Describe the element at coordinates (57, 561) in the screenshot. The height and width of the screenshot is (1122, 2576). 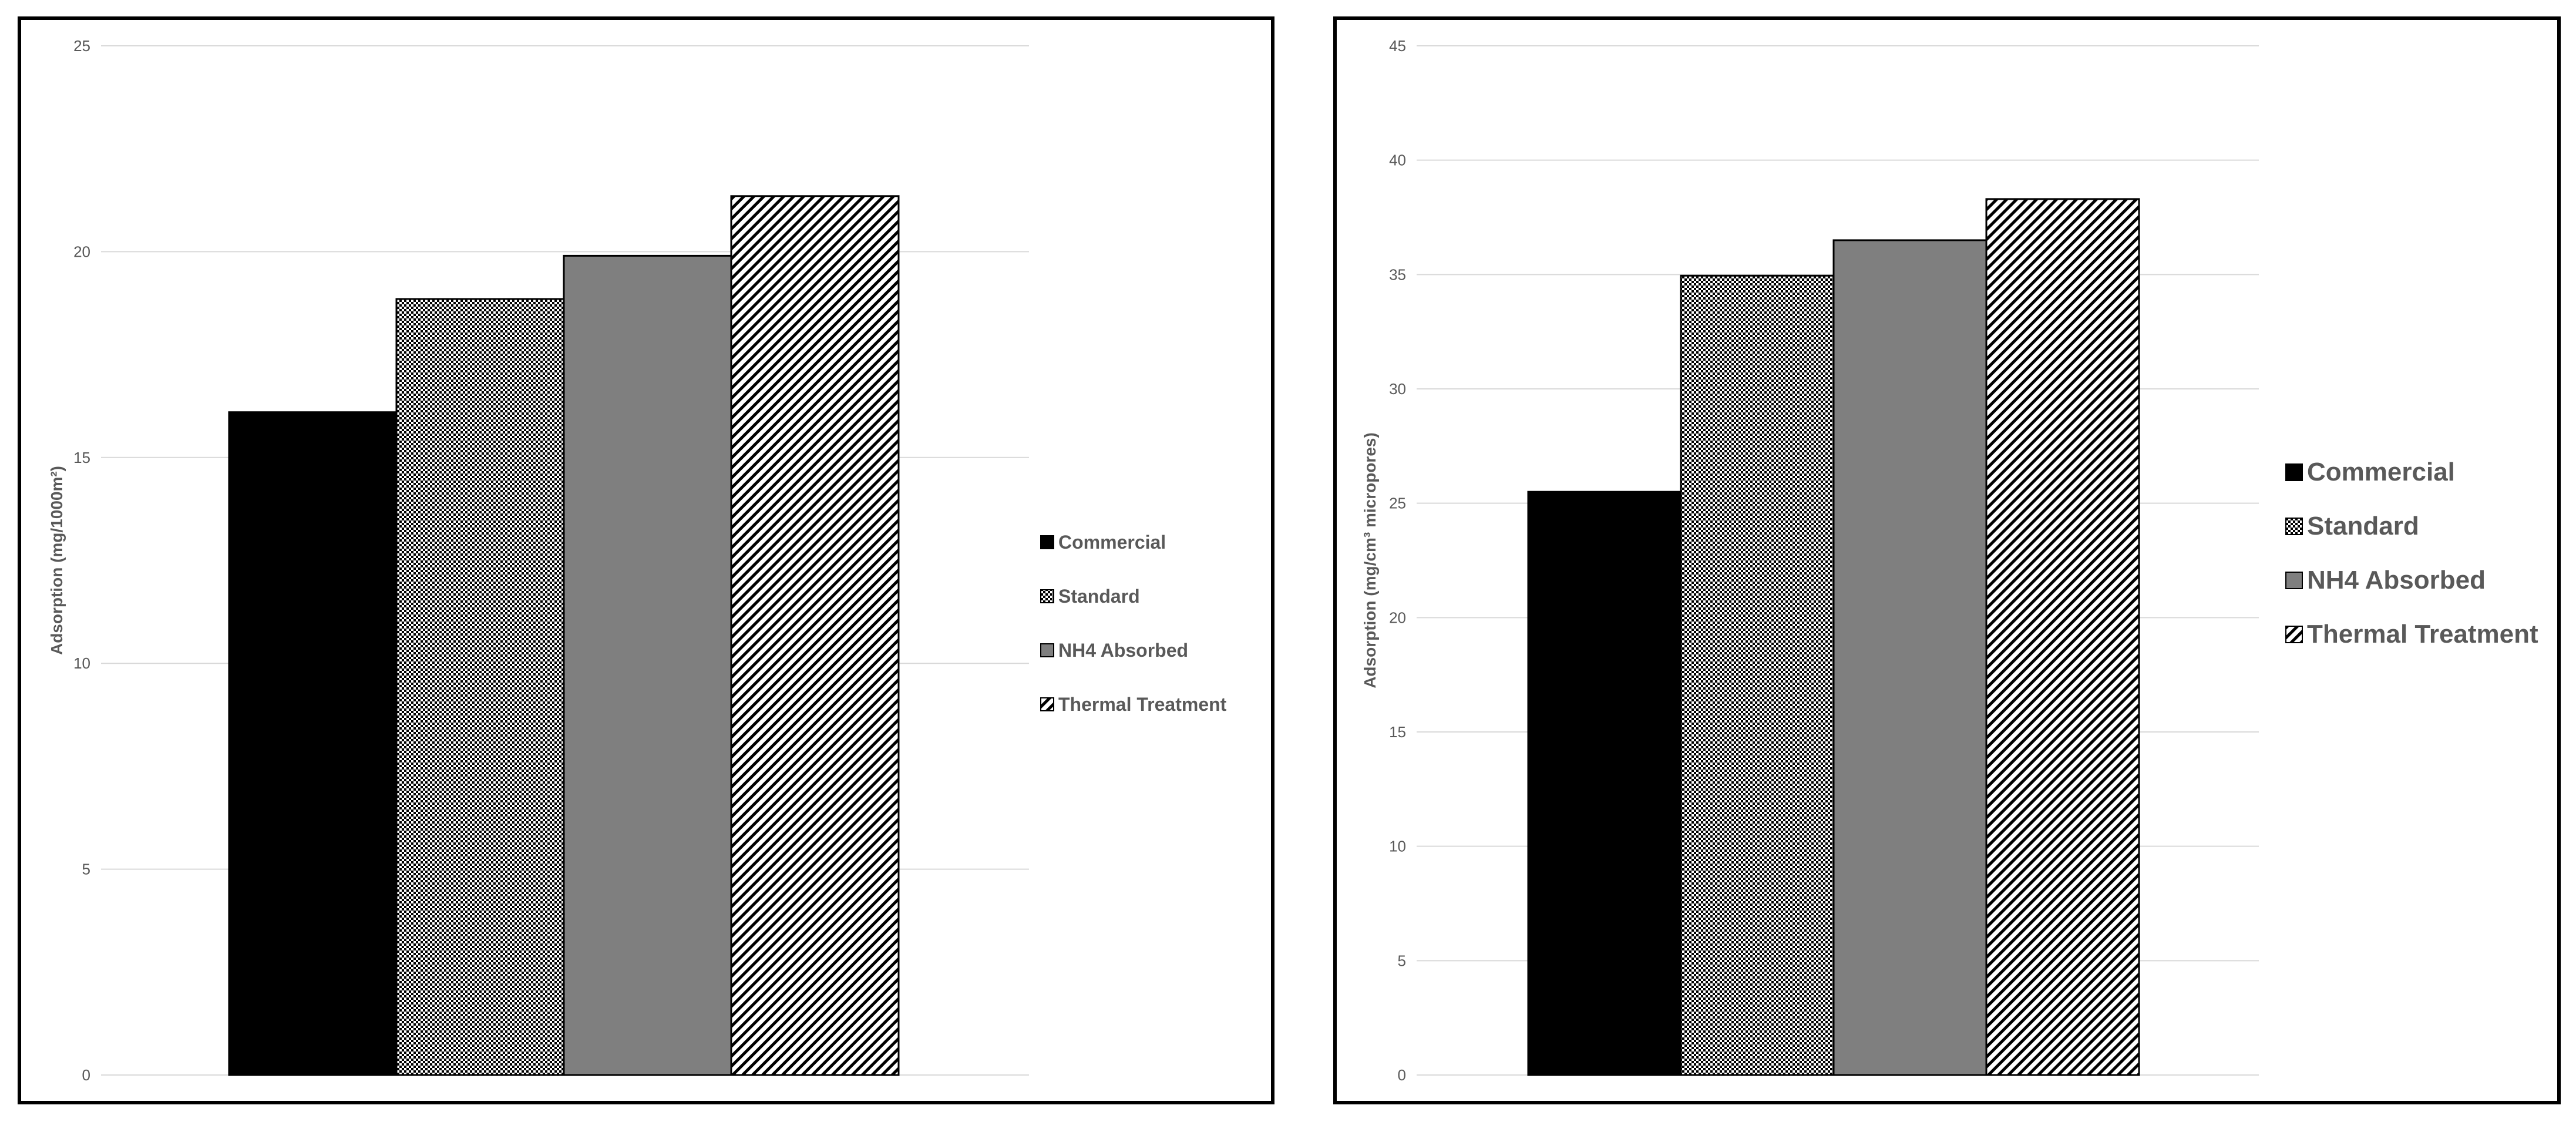
I see `y-axis-label: Adsorption (mg/1000m²)` at that location.